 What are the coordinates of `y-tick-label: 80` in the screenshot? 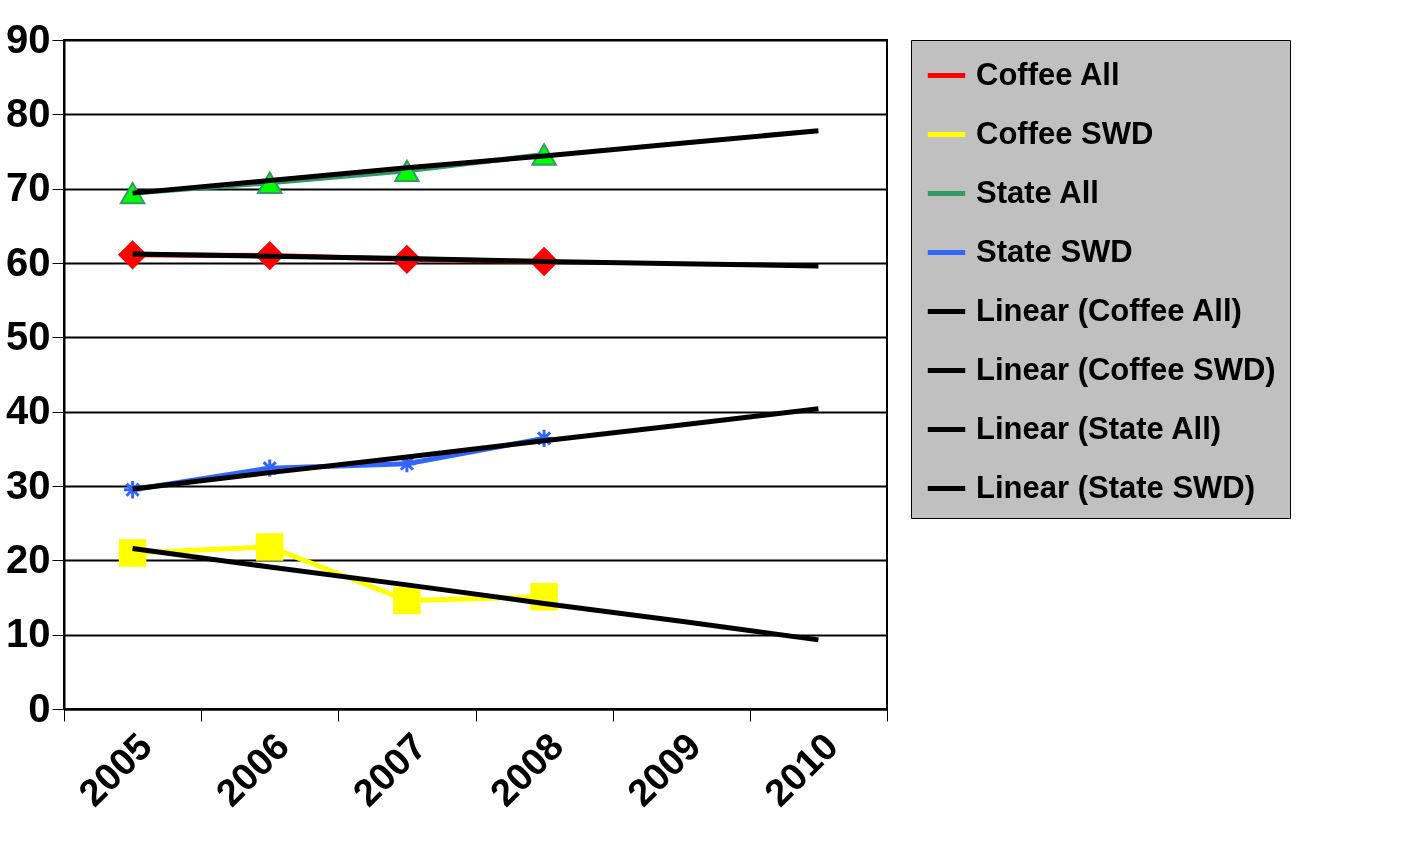 It's located at (28, 112).